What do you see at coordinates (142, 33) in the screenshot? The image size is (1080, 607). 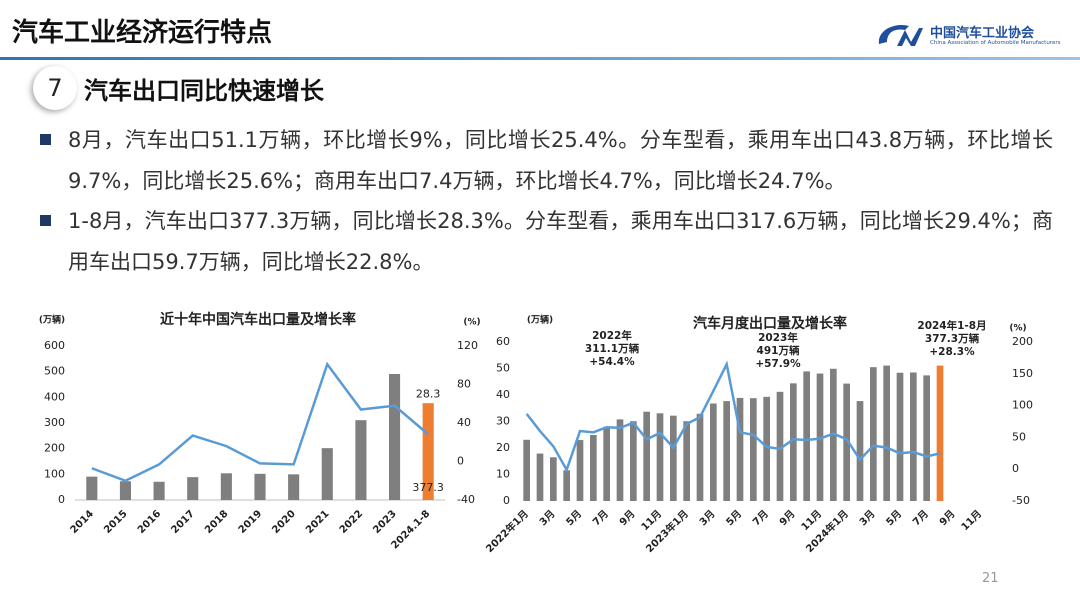 I see `slide-title: 汽车工业经济运行特点` at bounding box center [142, 33].